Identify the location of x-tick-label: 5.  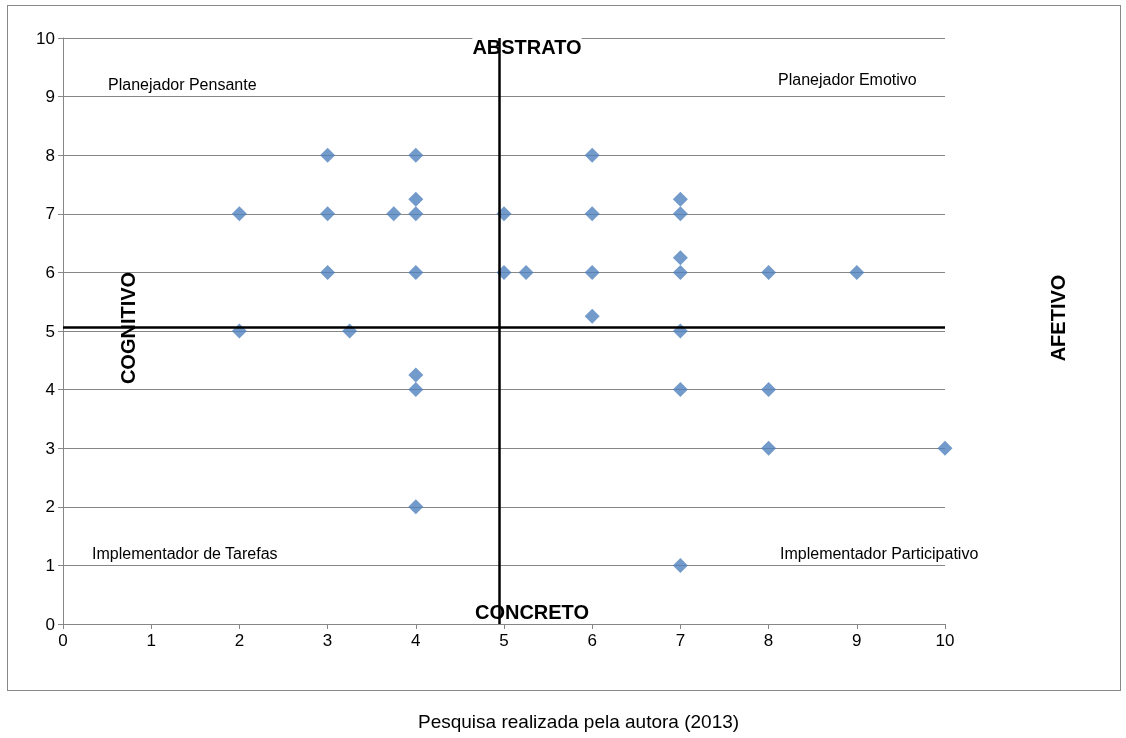
(504, 640).